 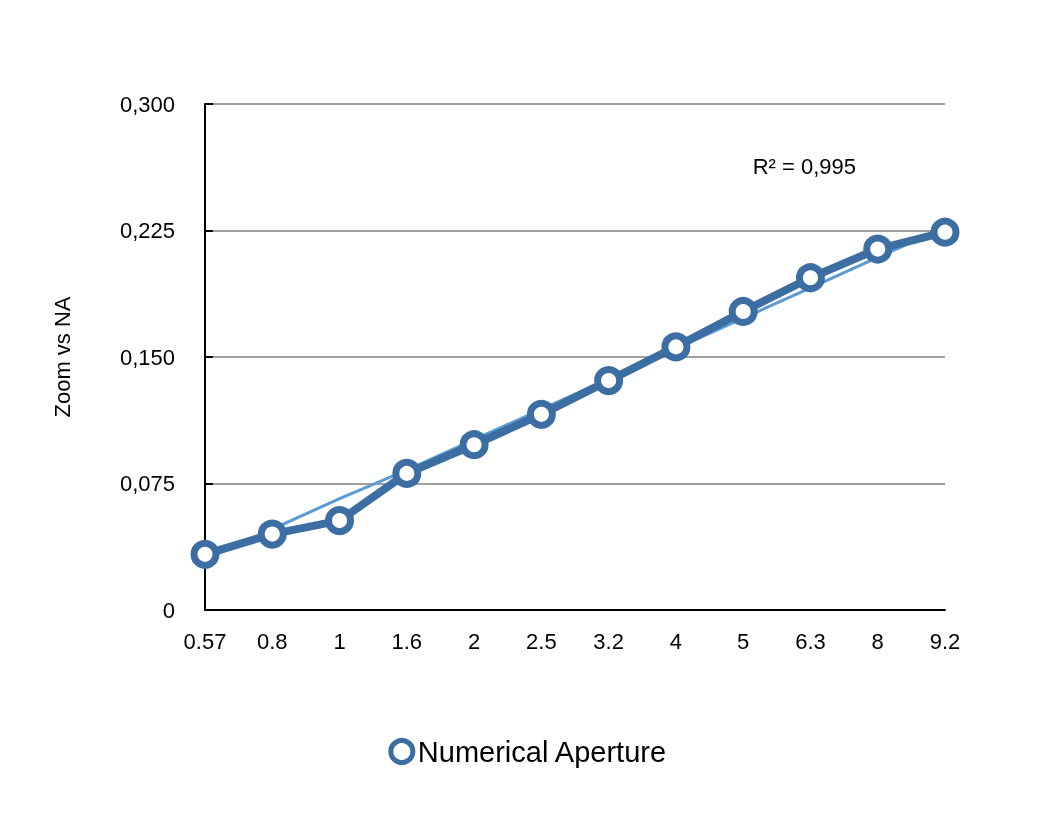 What do you see at coordinates (810, 641) in the screenshot?
I see `x-tick-label: 6.3` at bounding box center [810, 641].